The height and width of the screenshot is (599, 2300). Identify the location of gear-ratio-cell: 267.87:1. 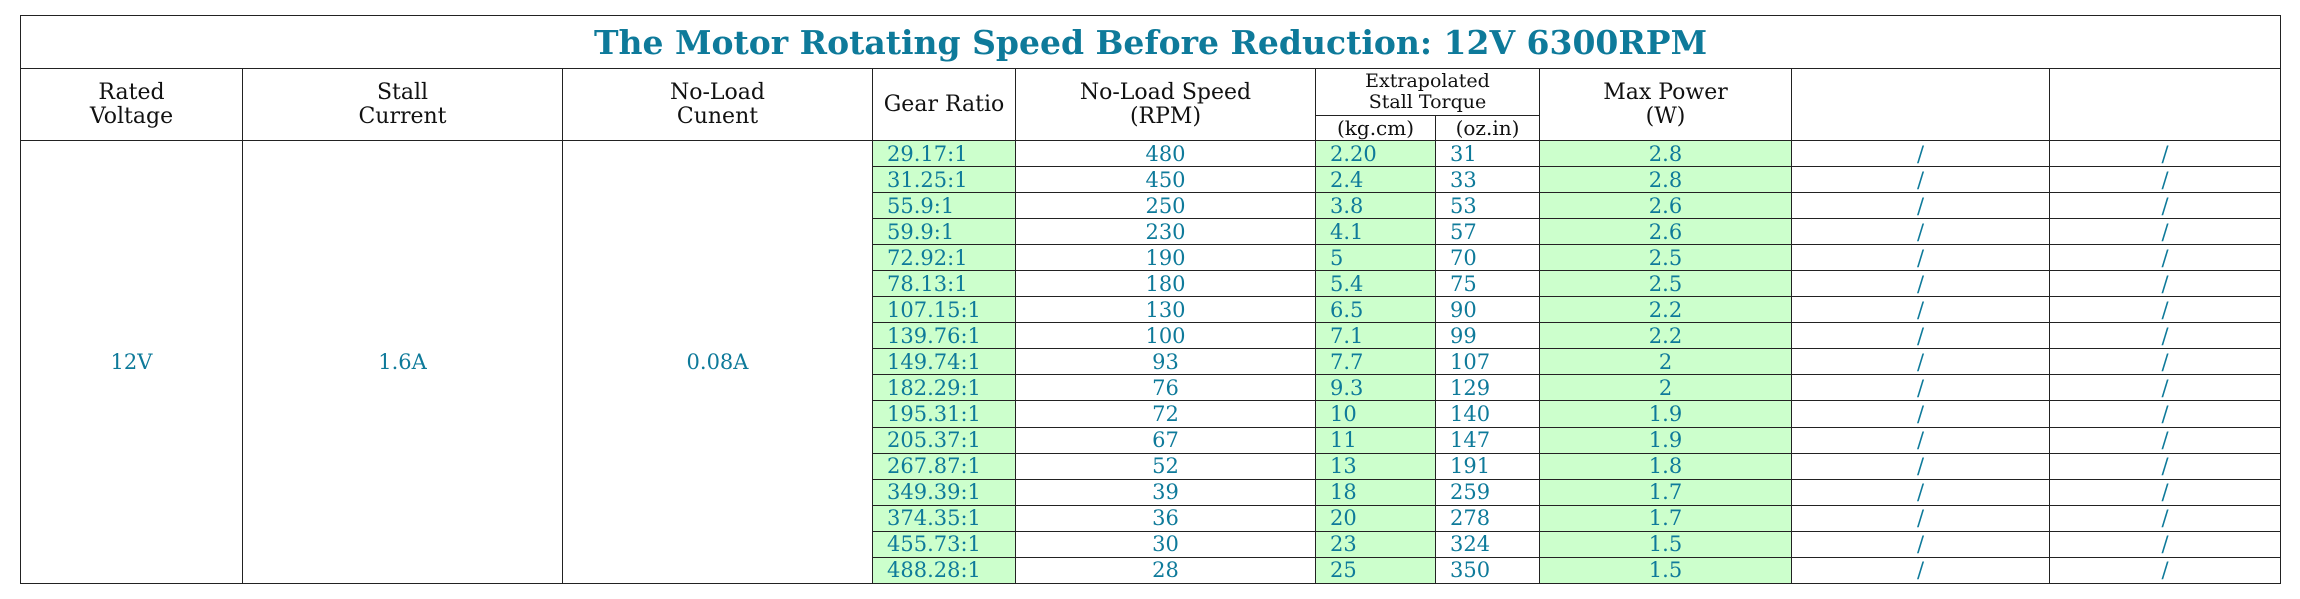
(944, 466).